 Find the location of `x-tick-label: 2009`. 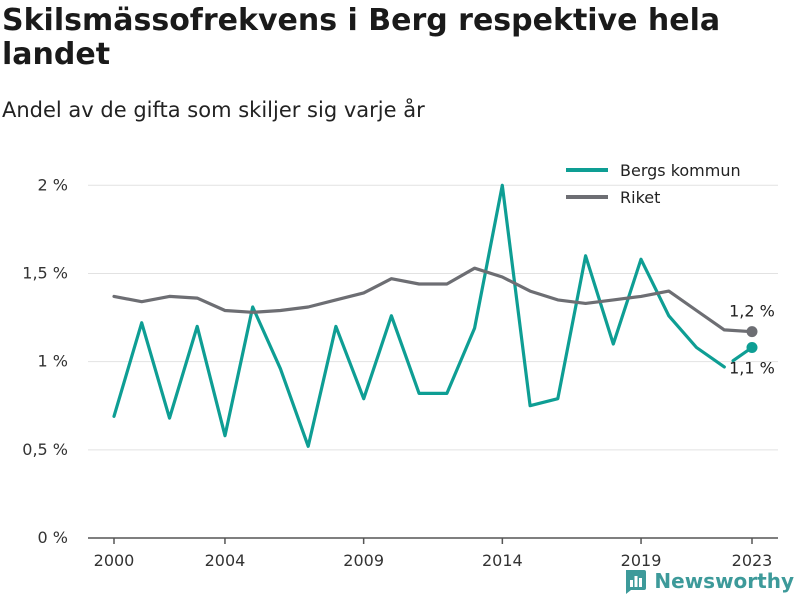

x-tick-label: 2009 is located at coordinates (363, 560).